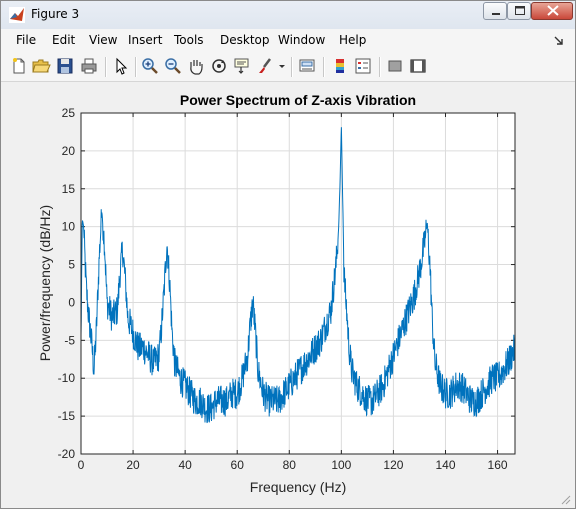 Image resolution: width=576 pixels, height=509 pixels. Describe the element at coordinates (69, 340) in the screenshot. I see `y-tick-label: -5` at that location.